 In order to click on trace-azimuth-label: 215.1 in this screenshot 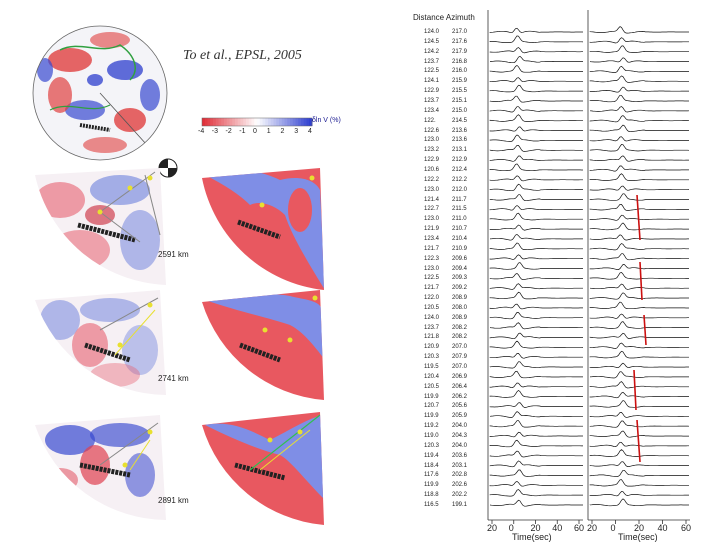, I will do `click(460, 100)`.